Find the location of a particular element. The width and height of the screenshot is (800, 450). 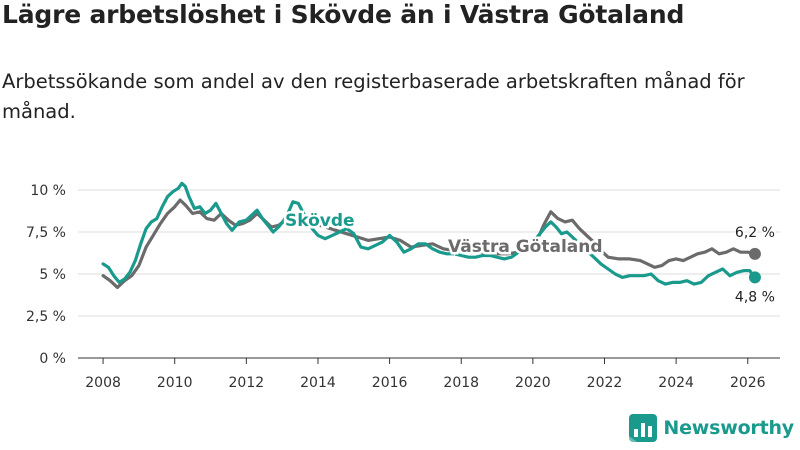

x-tick-label: 2014 is located at coordinates (318, 383).